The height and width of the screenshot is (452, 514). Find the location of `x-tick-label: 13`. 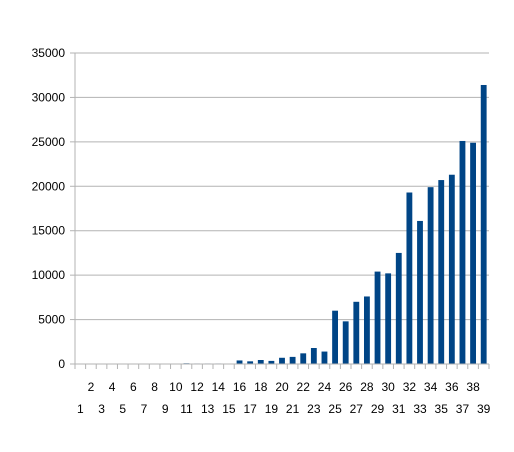

x-tick-label: 13 is located at coordinates (208, 409).